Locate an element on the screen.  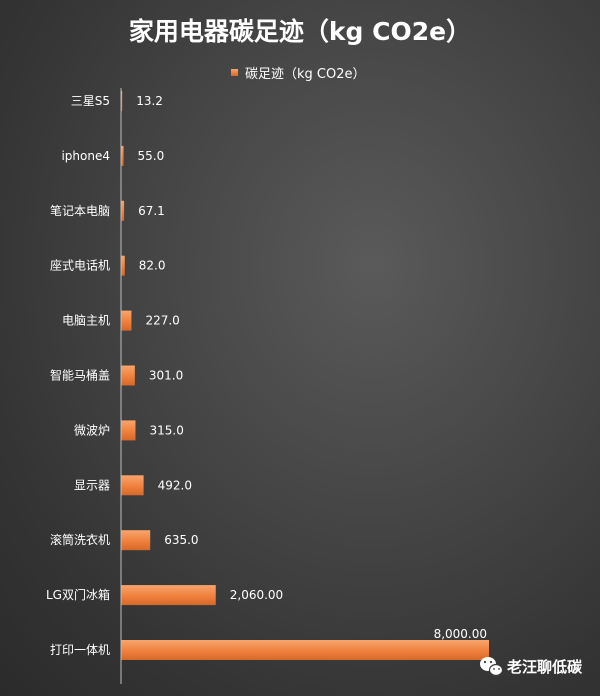
category-label: 打印一体机 is located at coordinates (80, 650).